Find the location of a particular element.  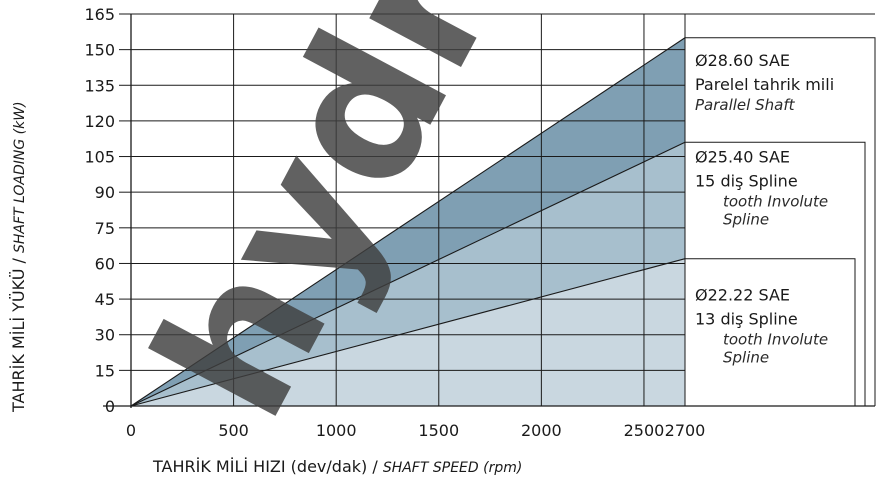

y-tick-label: 120 is located at coordinates (99, 121).